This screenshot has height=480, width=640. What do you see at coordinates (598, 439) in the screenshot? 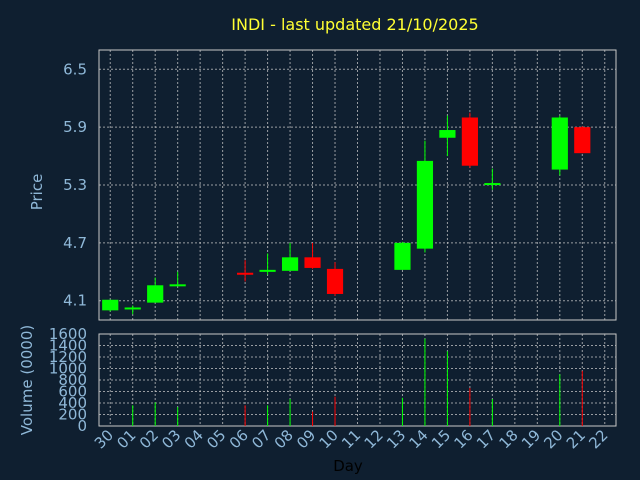
I see `x-tick-label: 22` at bounding box center [598, 439].